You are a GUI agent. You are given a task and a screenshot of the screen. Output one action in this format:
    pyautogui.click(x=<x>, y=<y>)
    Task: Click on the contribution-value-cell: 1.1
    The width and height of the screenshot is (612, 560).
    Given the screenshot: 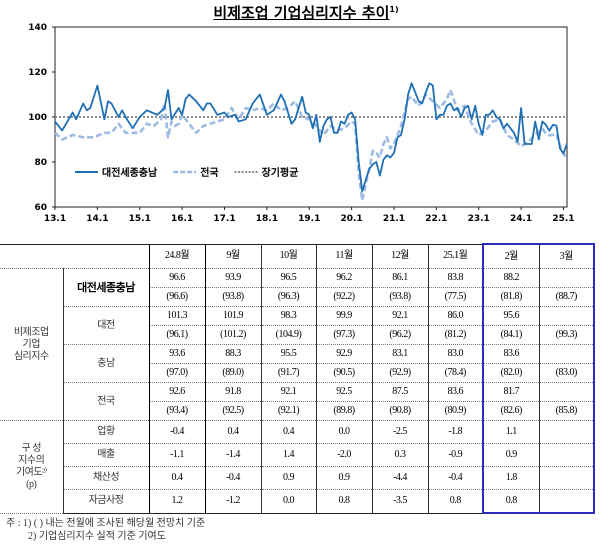 What is the action you would take?
    pyautogui.click(x=510, y=432)
    